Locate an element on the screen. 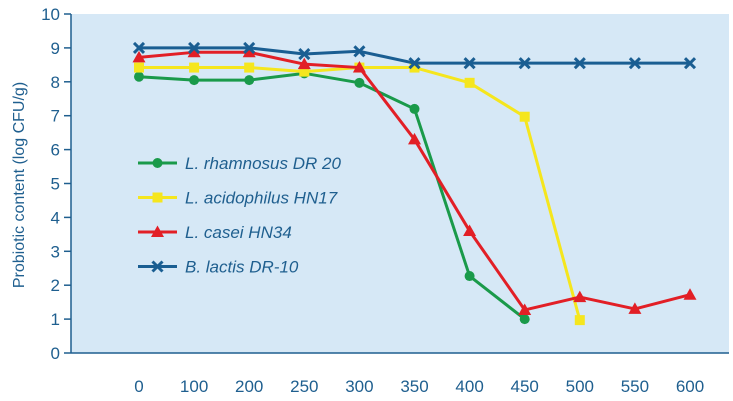 The height and width of the screenshot is (401, 733). y-tick-label: 0 is located at coordinates (55, 353).